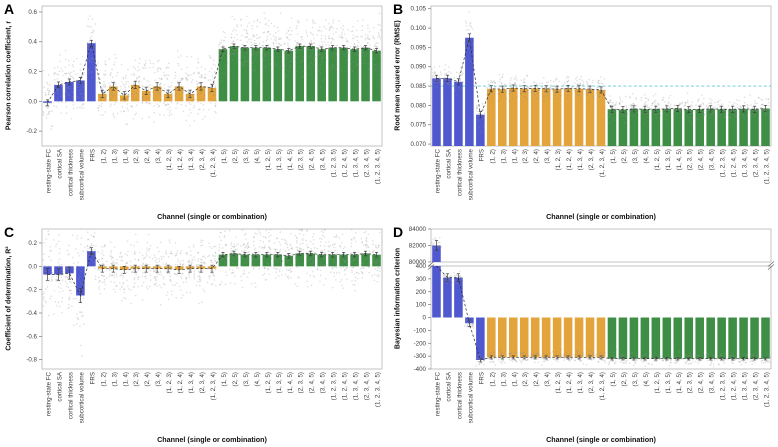 This screenshot has width=778, height=447. Describe the element at coordinates (419, 47) in the screenshot. I see `svg-text: 0.095` at that location.